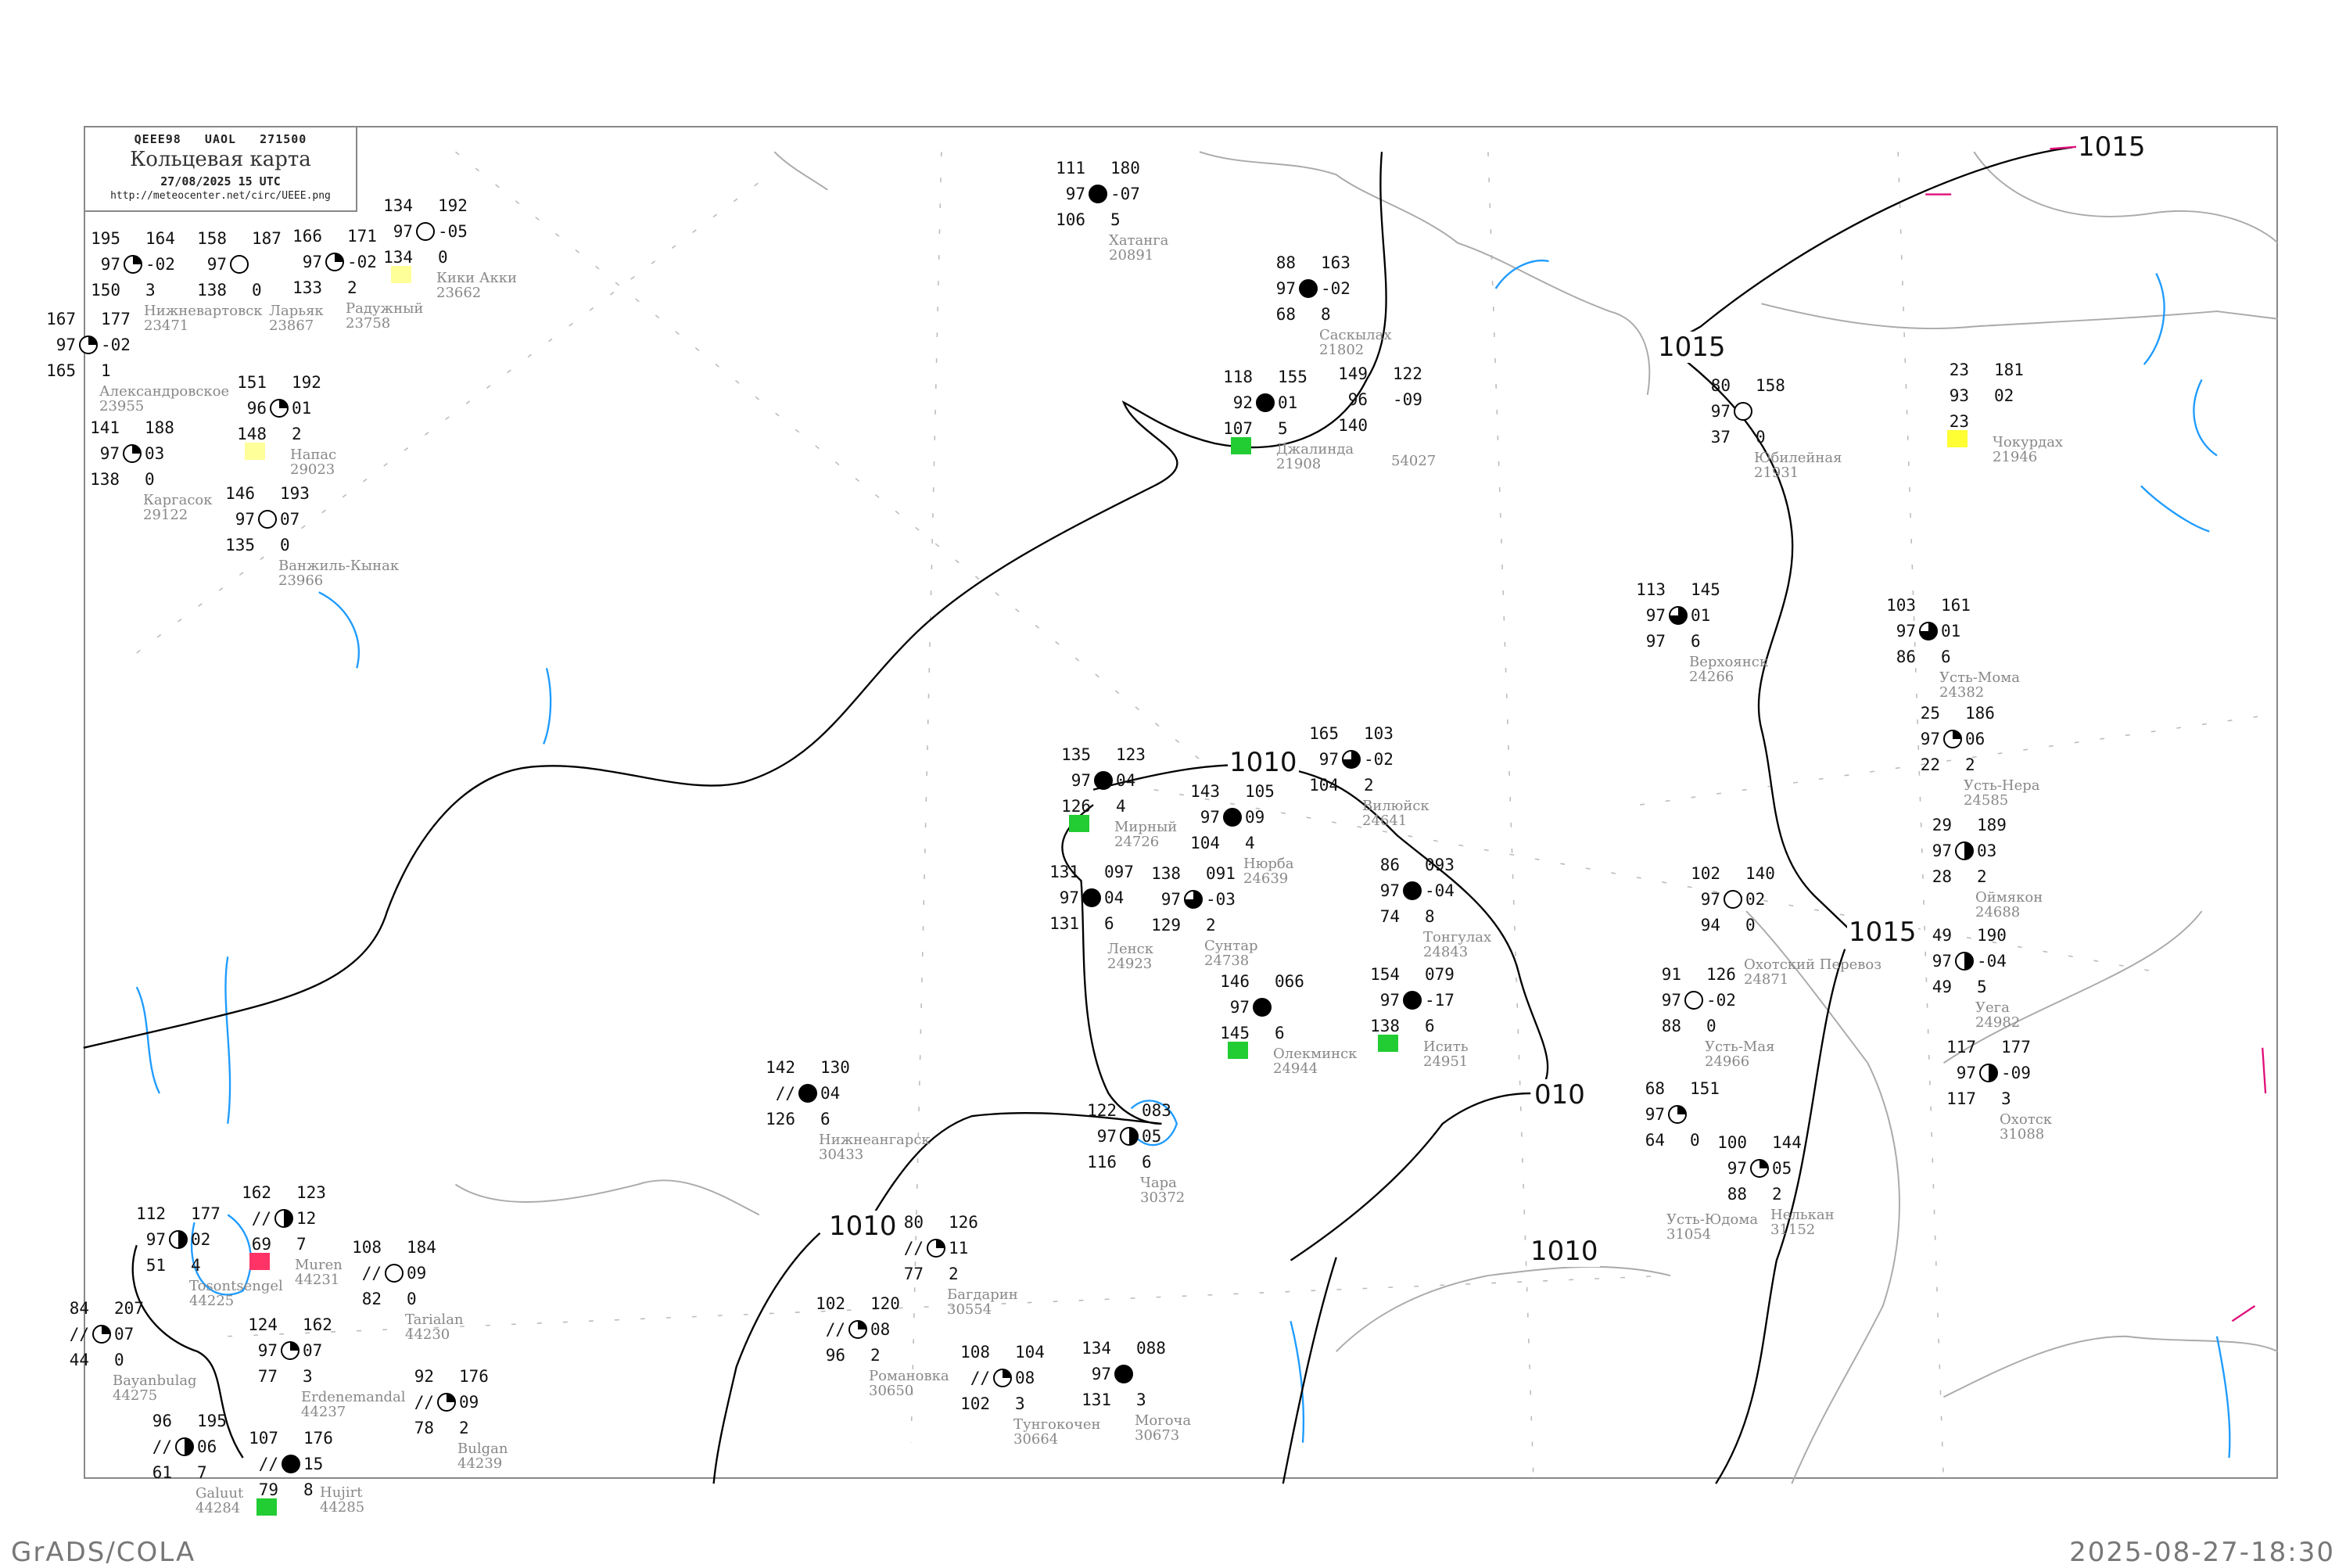 This screenshot has height=1568, width=2346. Describe the element at coordinates (1712, 1227) in the screenshot. I see `station-label: Усть-Юдома 31054` at that location.